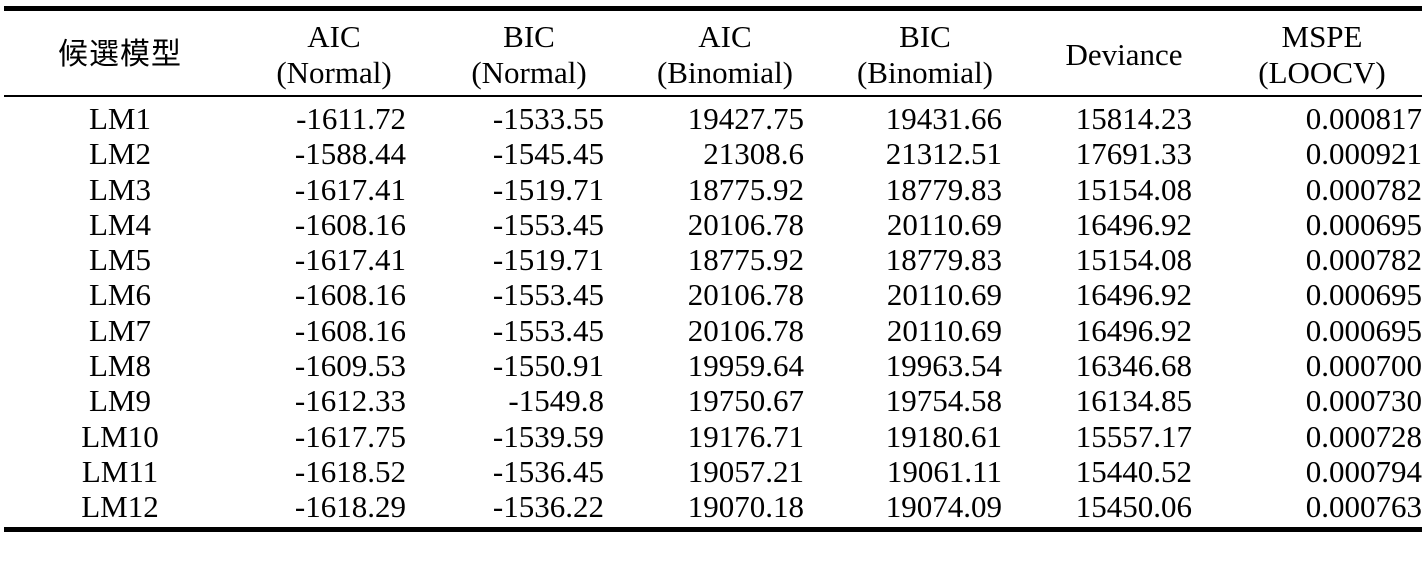 The width and height of the screenshot is (1426, 580). I want to click on model-name-cell: LM5, so click(120, 260).